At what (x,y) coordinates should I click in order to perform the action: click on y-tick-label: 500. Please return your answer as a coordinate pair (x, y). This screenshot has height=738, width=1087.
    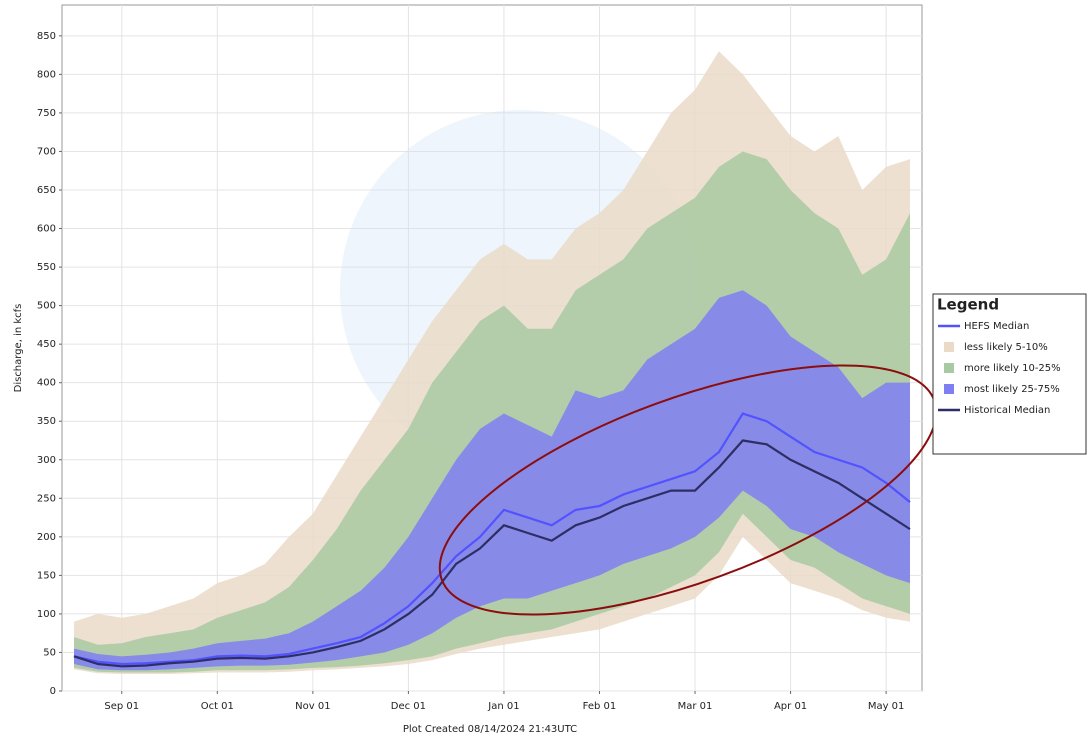
    Looking at the image, I should click on (46, 306).